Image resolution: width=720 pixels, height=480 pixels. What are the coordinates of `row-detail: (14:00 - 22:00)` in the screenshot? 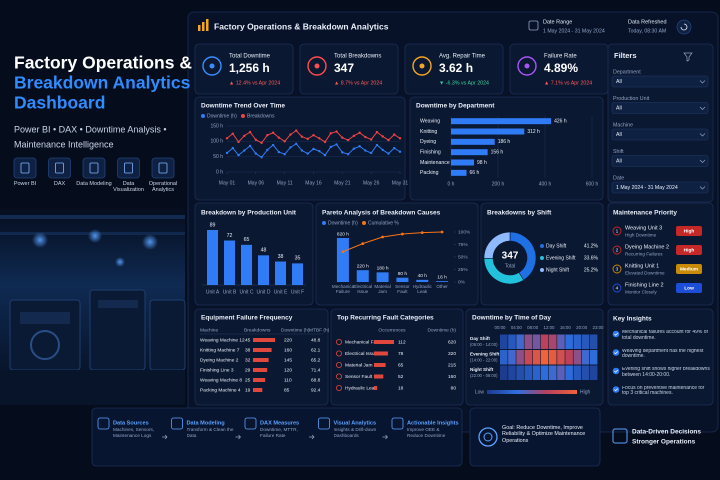 It's located at (484, 360).